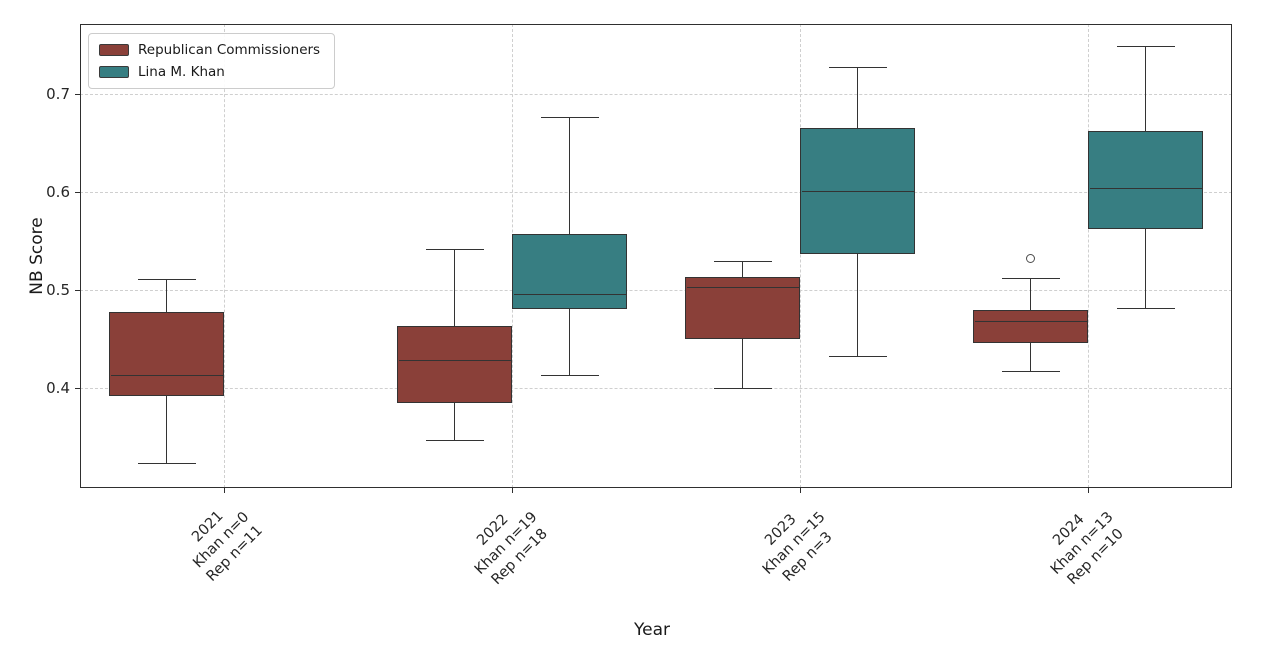  I want to click on khan-2024-box, so click(1145, 180).